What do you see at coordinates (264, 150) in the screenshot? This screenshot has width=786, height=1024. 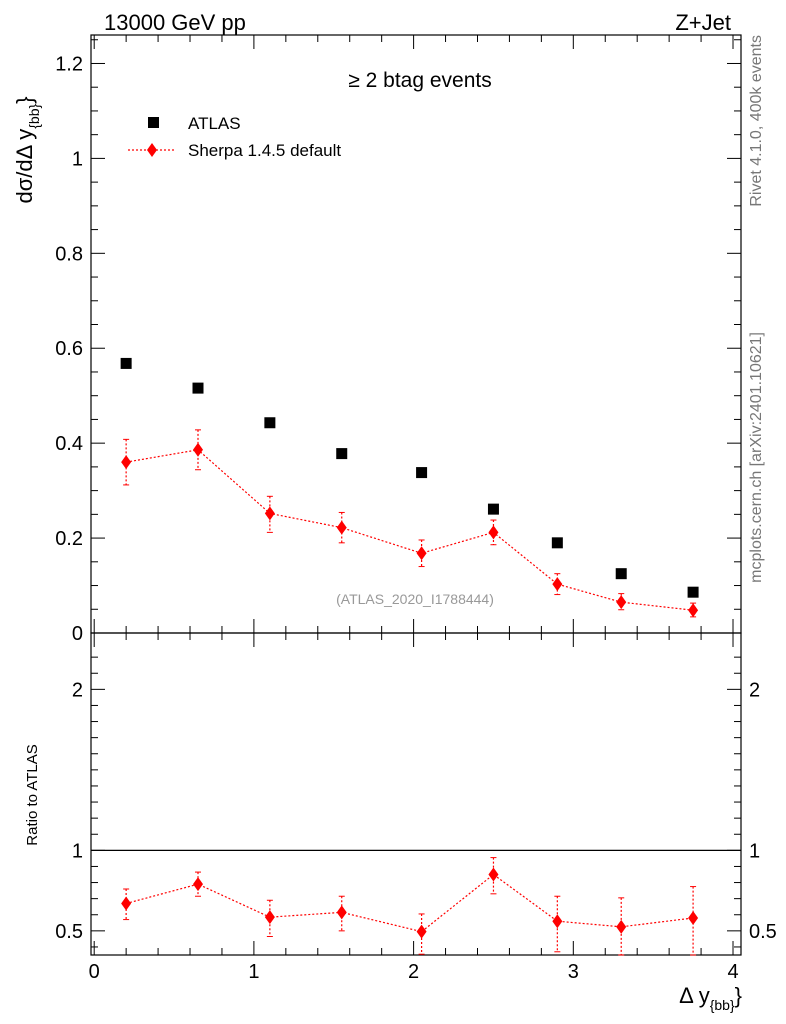 I see `legend-sherpa-label: Sherpa 1.4.5 default` at bounding box center [264, 150].